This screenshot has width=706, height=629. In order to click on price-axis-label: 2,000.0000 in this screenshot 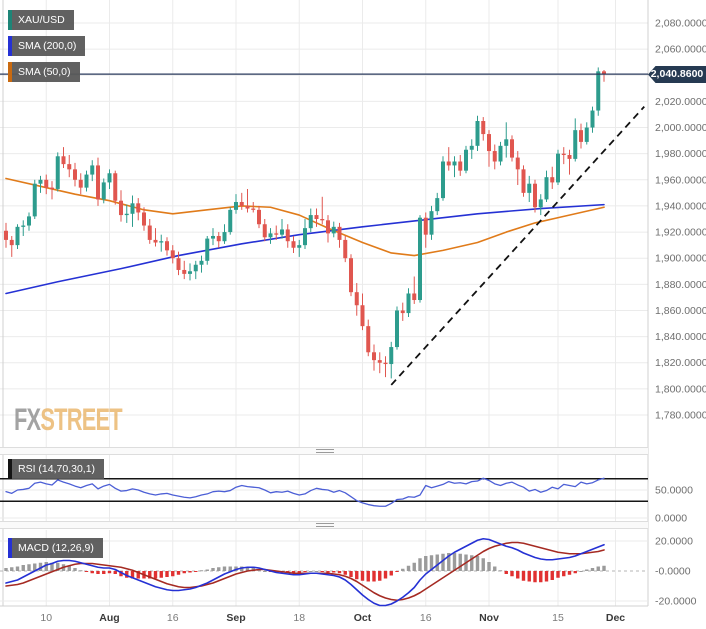, I will do `click(680, 128)`.